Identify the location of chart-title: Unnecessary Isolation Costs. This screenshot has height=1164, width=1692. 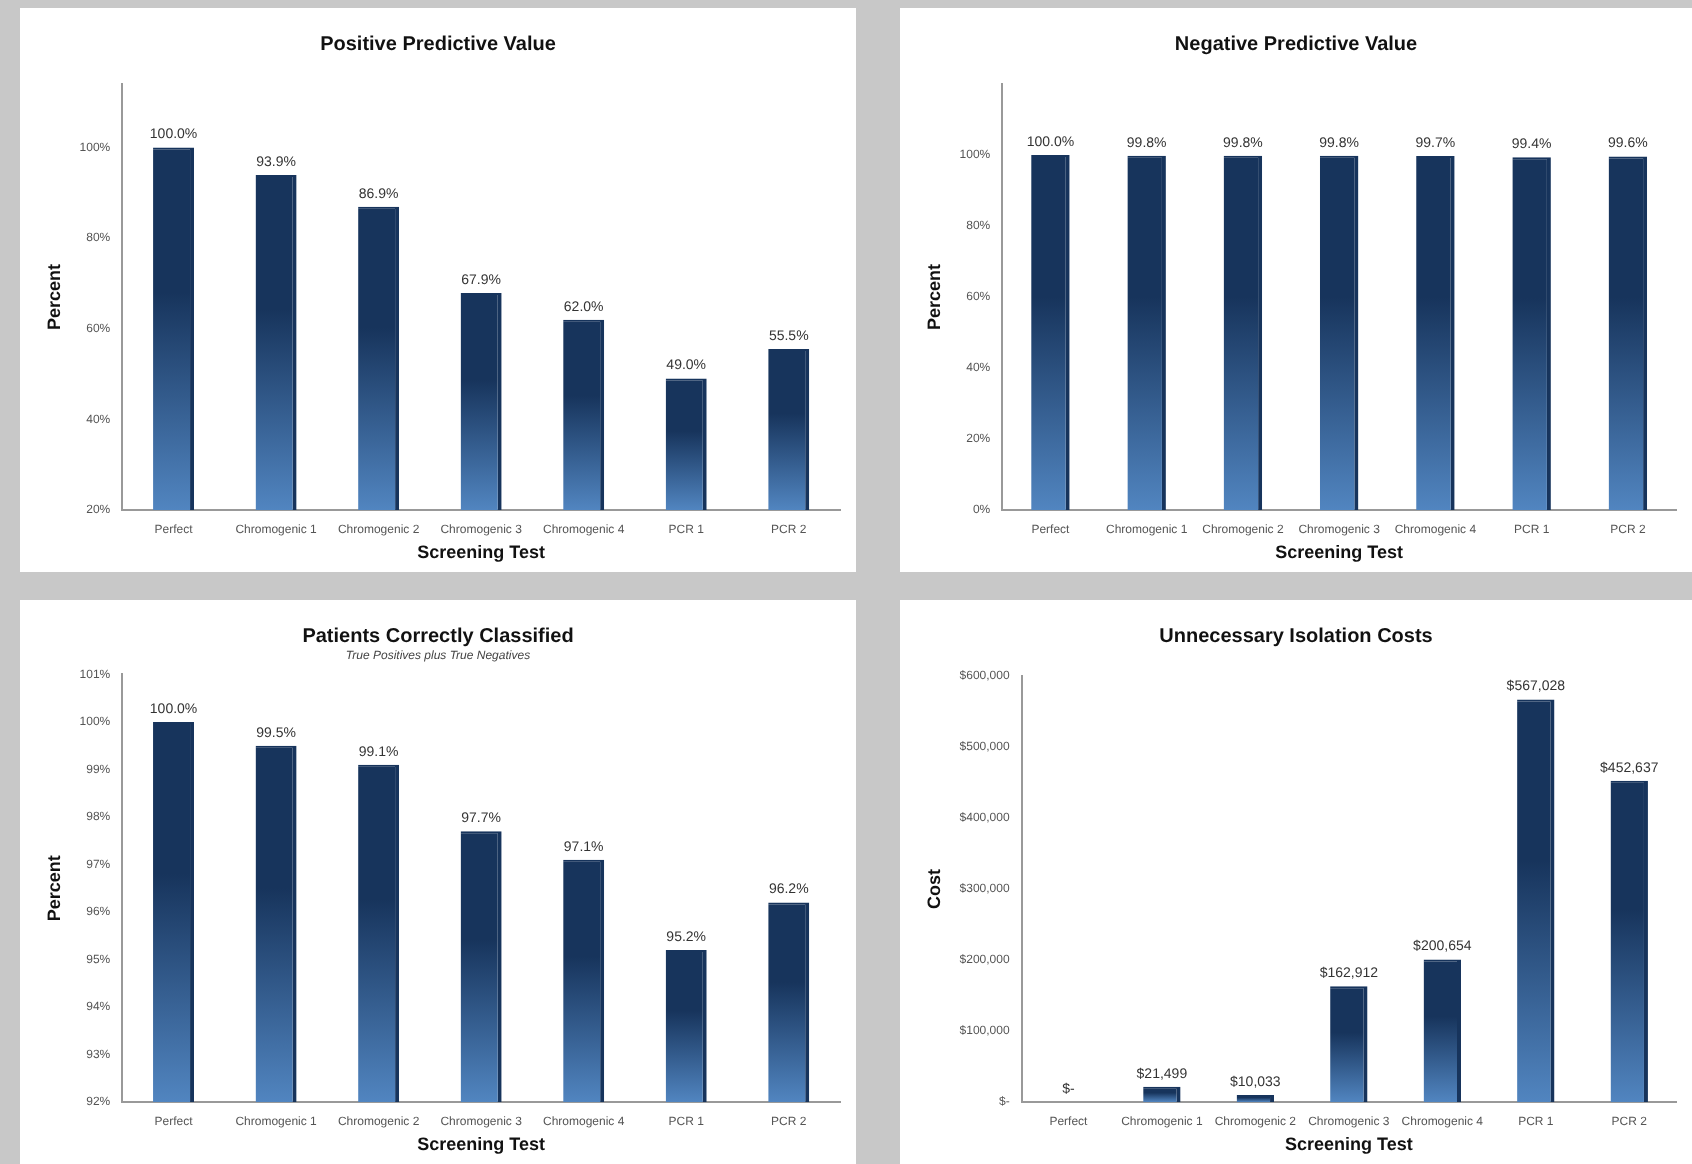
(1296, 636).